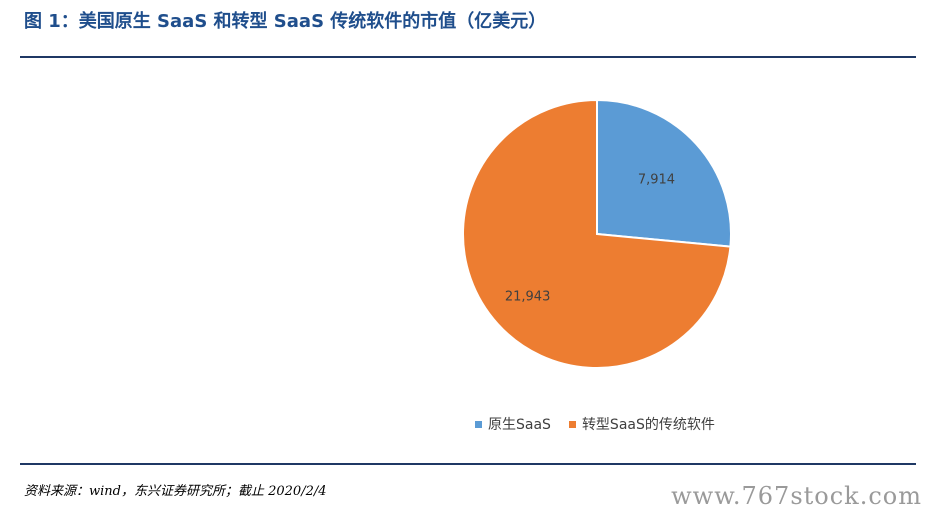 This screenshot has width=936, height=520. I want to click on pie-slice-native-saas, so click(664, 173).